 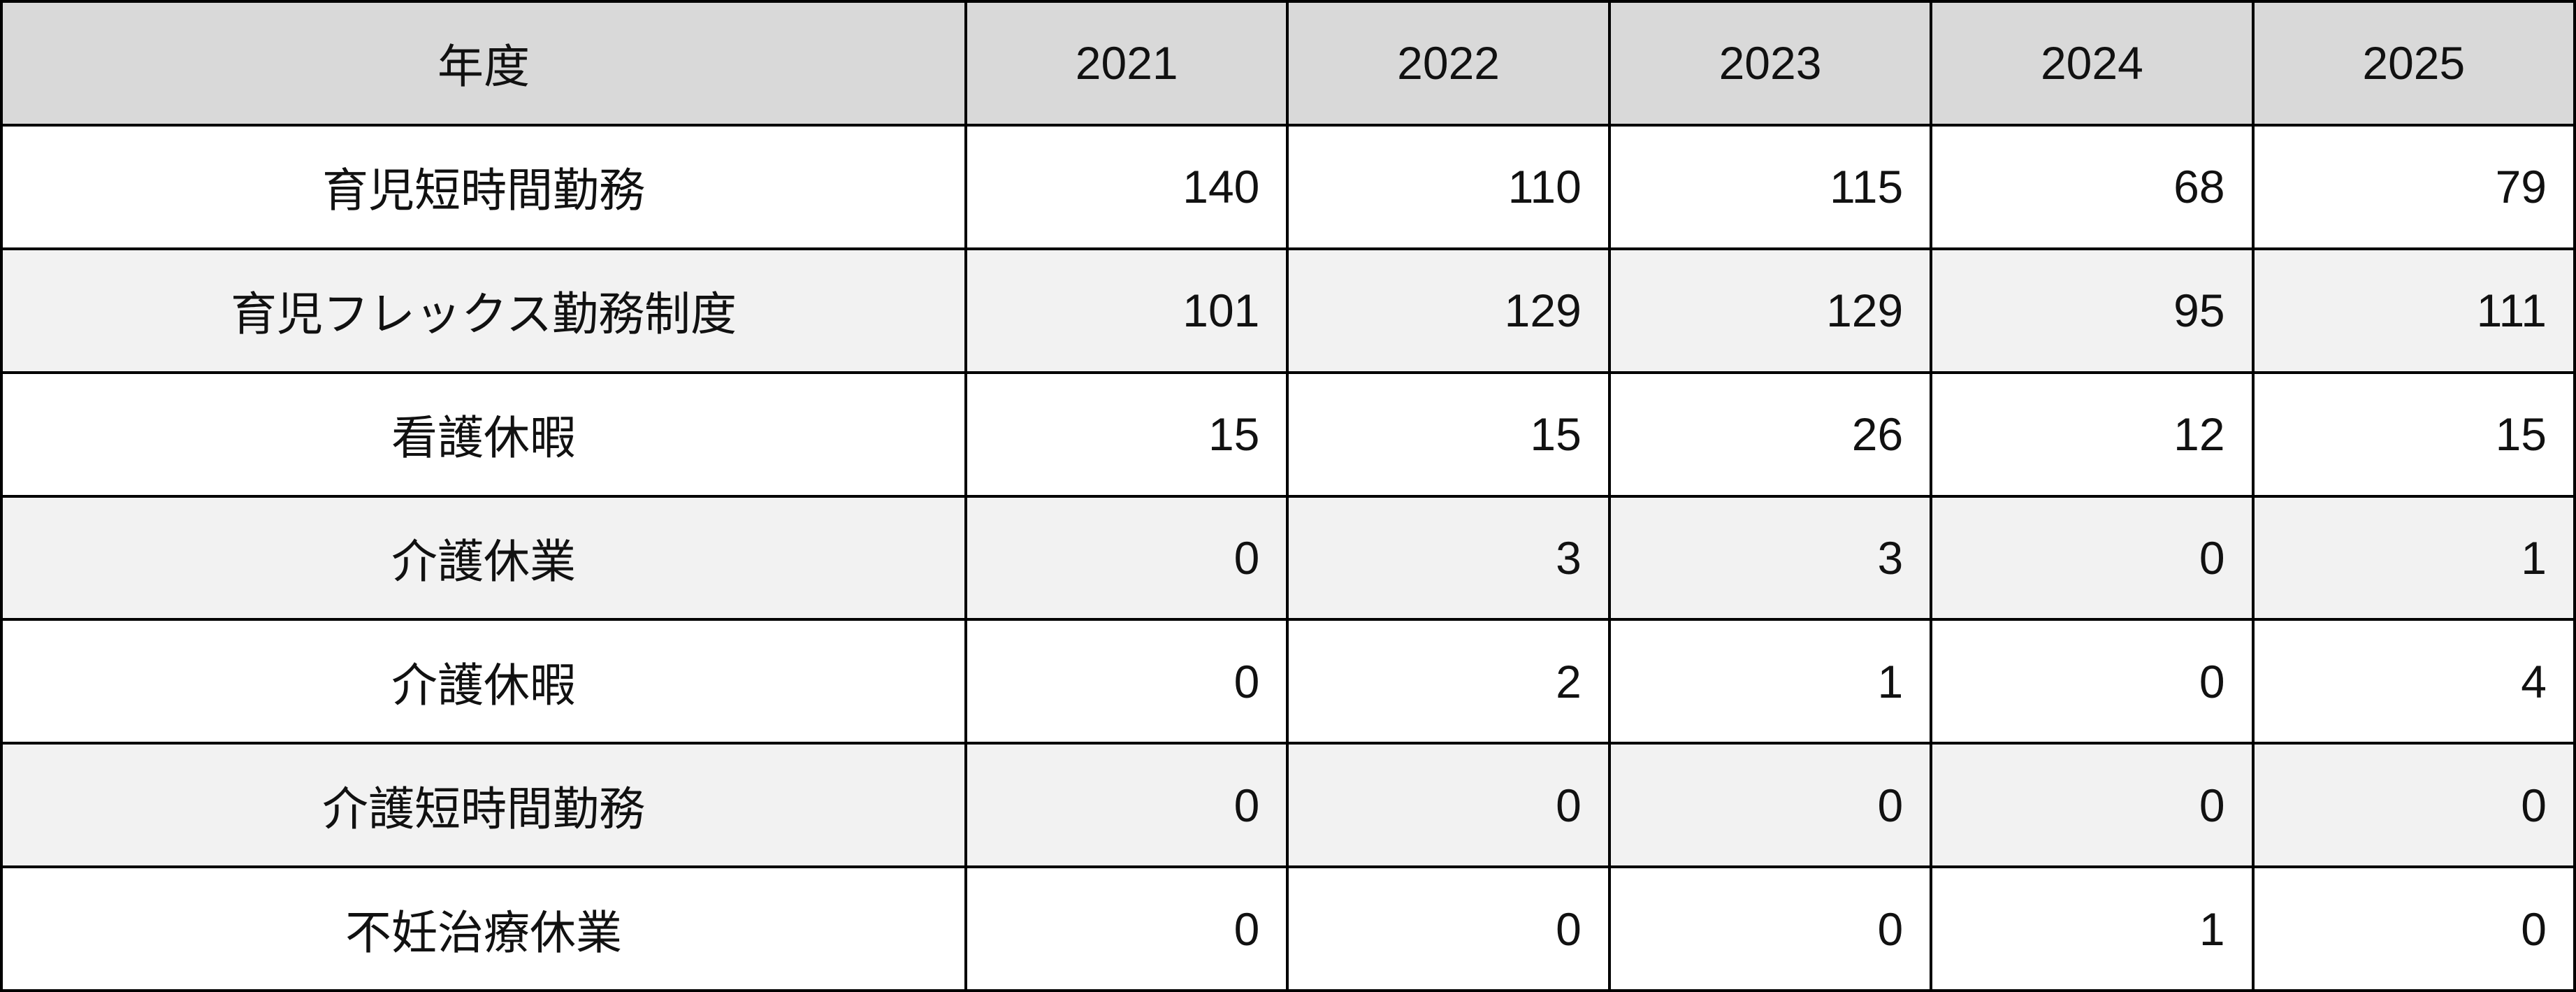 I want to click on header-cell: 2021, so click(x=1128, y=65).